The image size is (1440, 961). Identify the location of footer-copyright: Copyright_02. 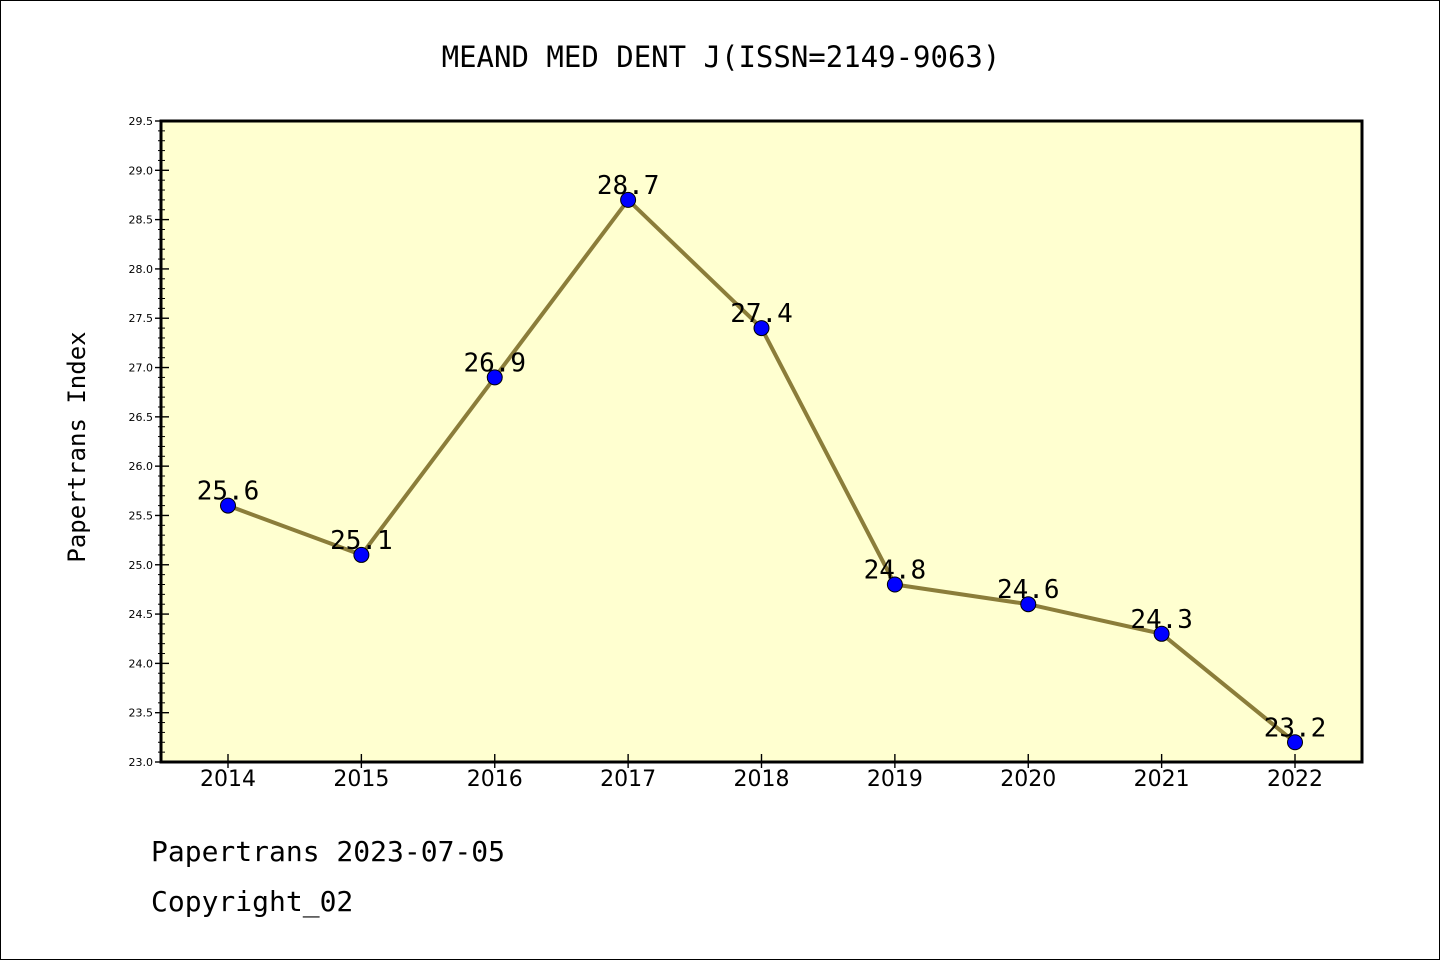
(252, 901).